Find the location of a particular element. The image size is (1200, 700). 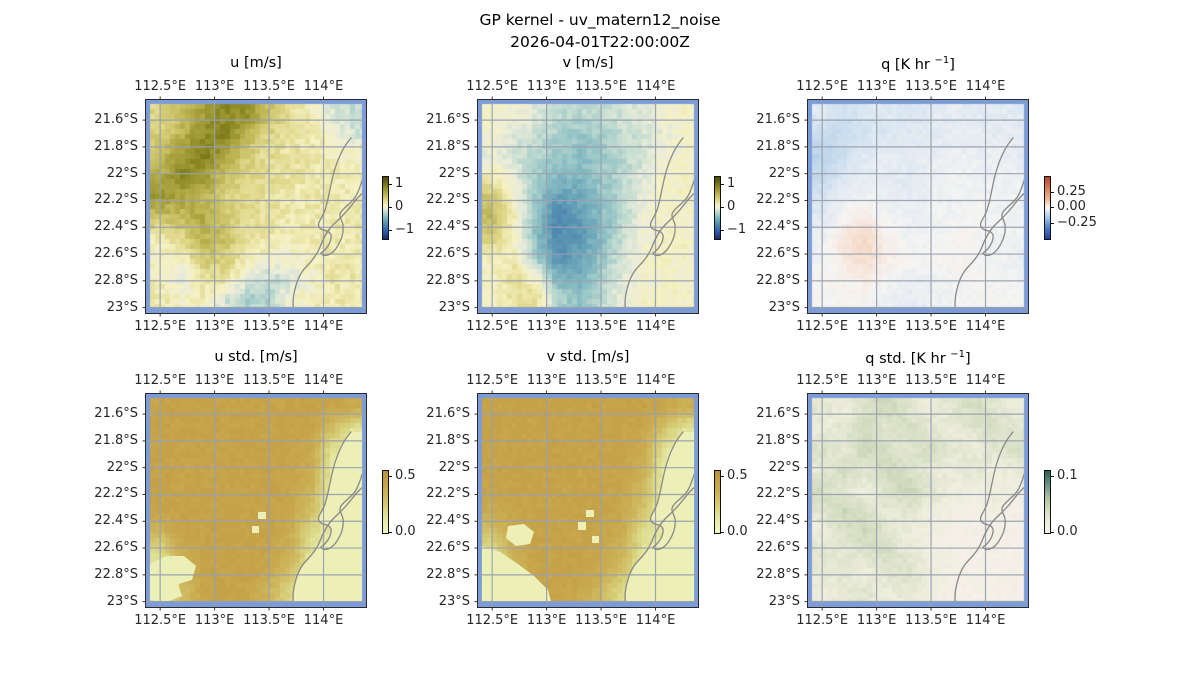

colorbar-tick-label: 0.5 is located at coordinates (405, 475).